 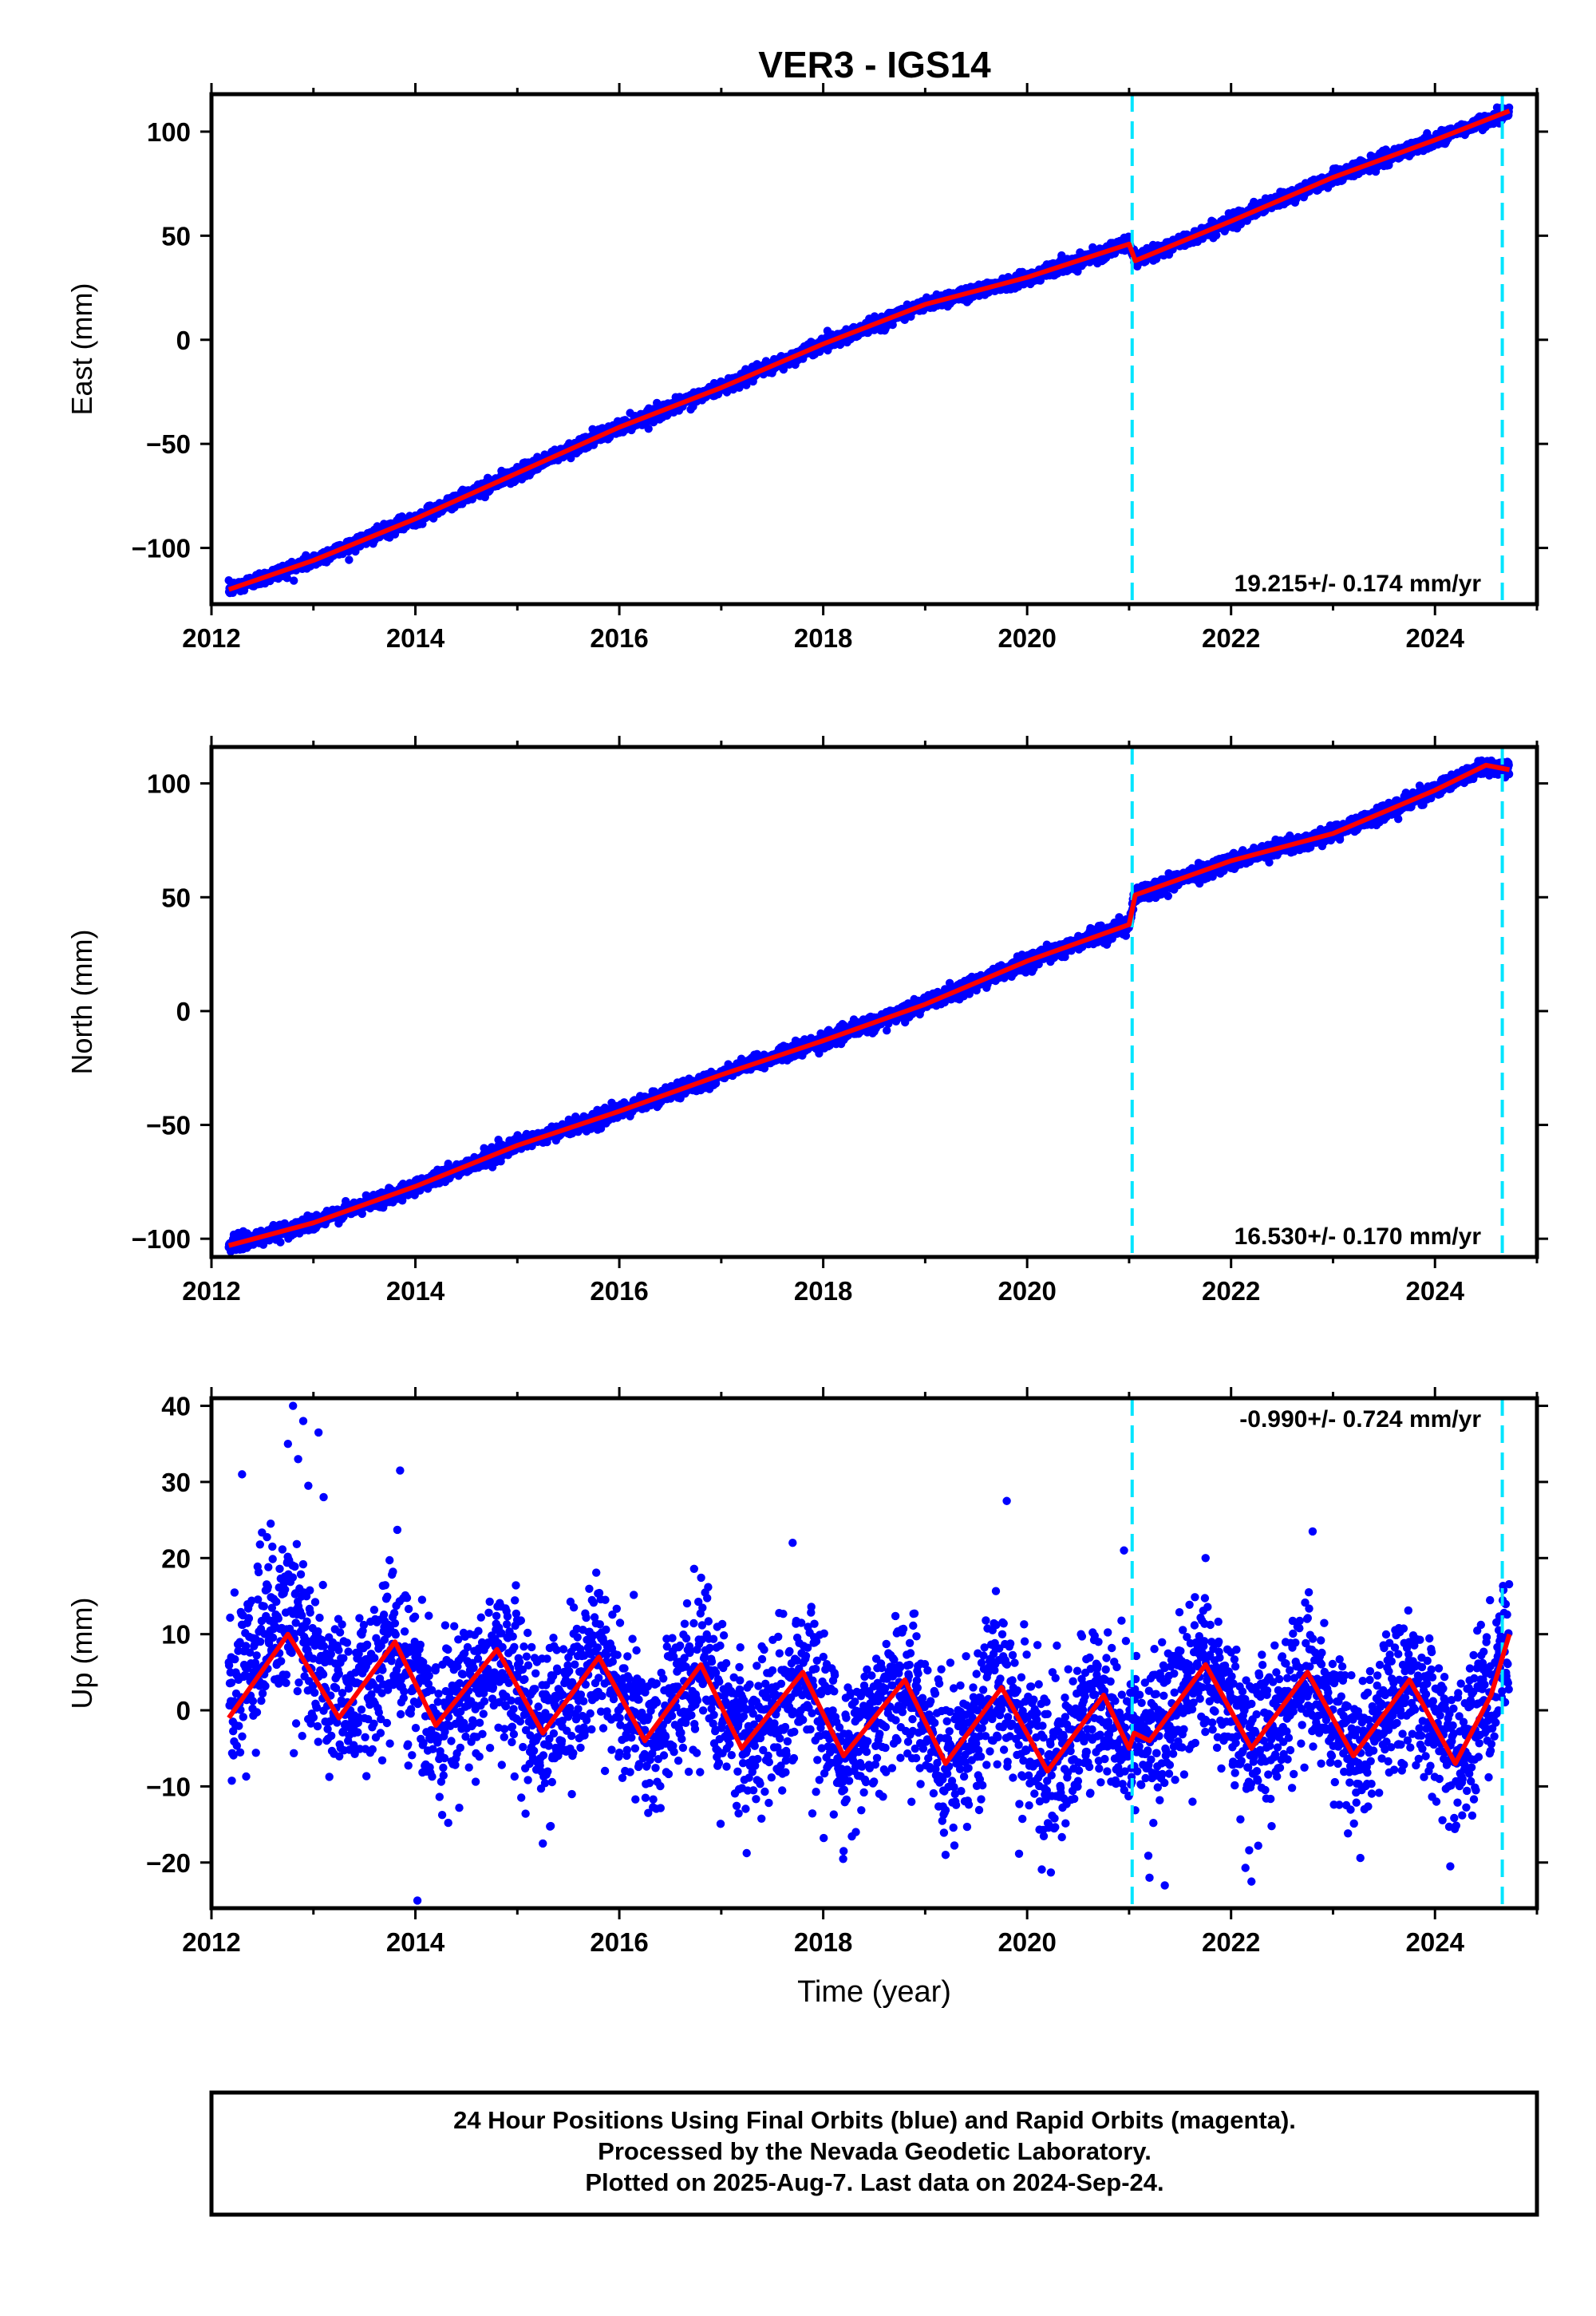 I want to click on east-y-tick-label: 100, so click(x=169, y=132).